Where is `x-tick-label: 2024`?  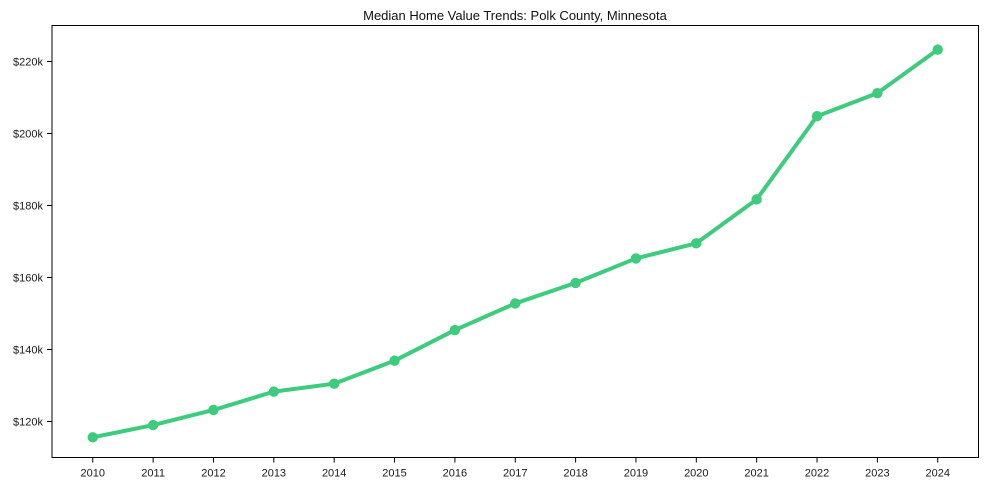
x-tick-label: 2024 is located at coordinates (937, 474).